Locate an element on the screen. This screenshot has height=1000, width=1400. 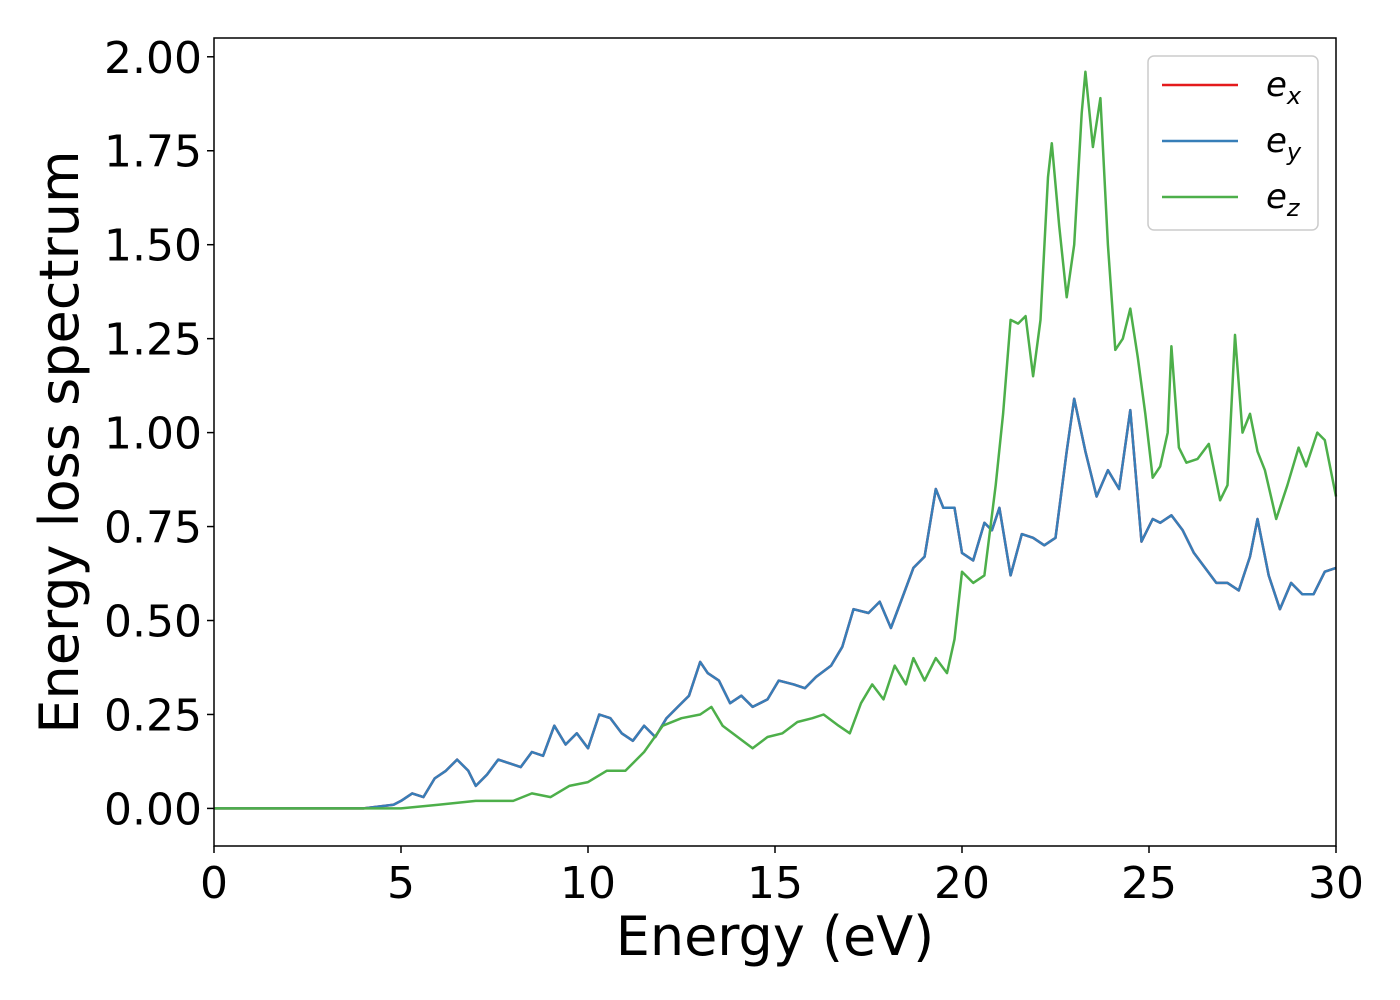
x-tick-label: 0 is located at coordinates (214, 883).